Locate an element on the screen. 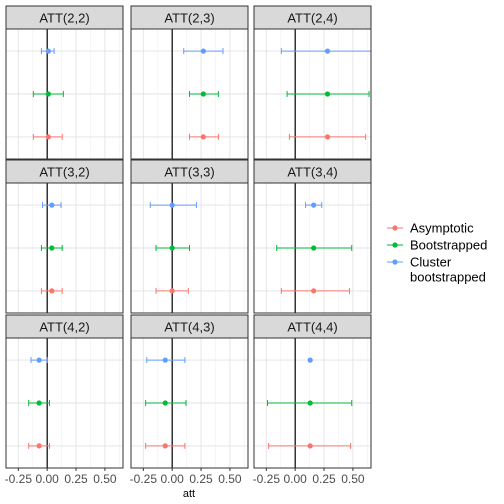  facet-panel: ATT(3,3) is located at coordinates (189, 236).